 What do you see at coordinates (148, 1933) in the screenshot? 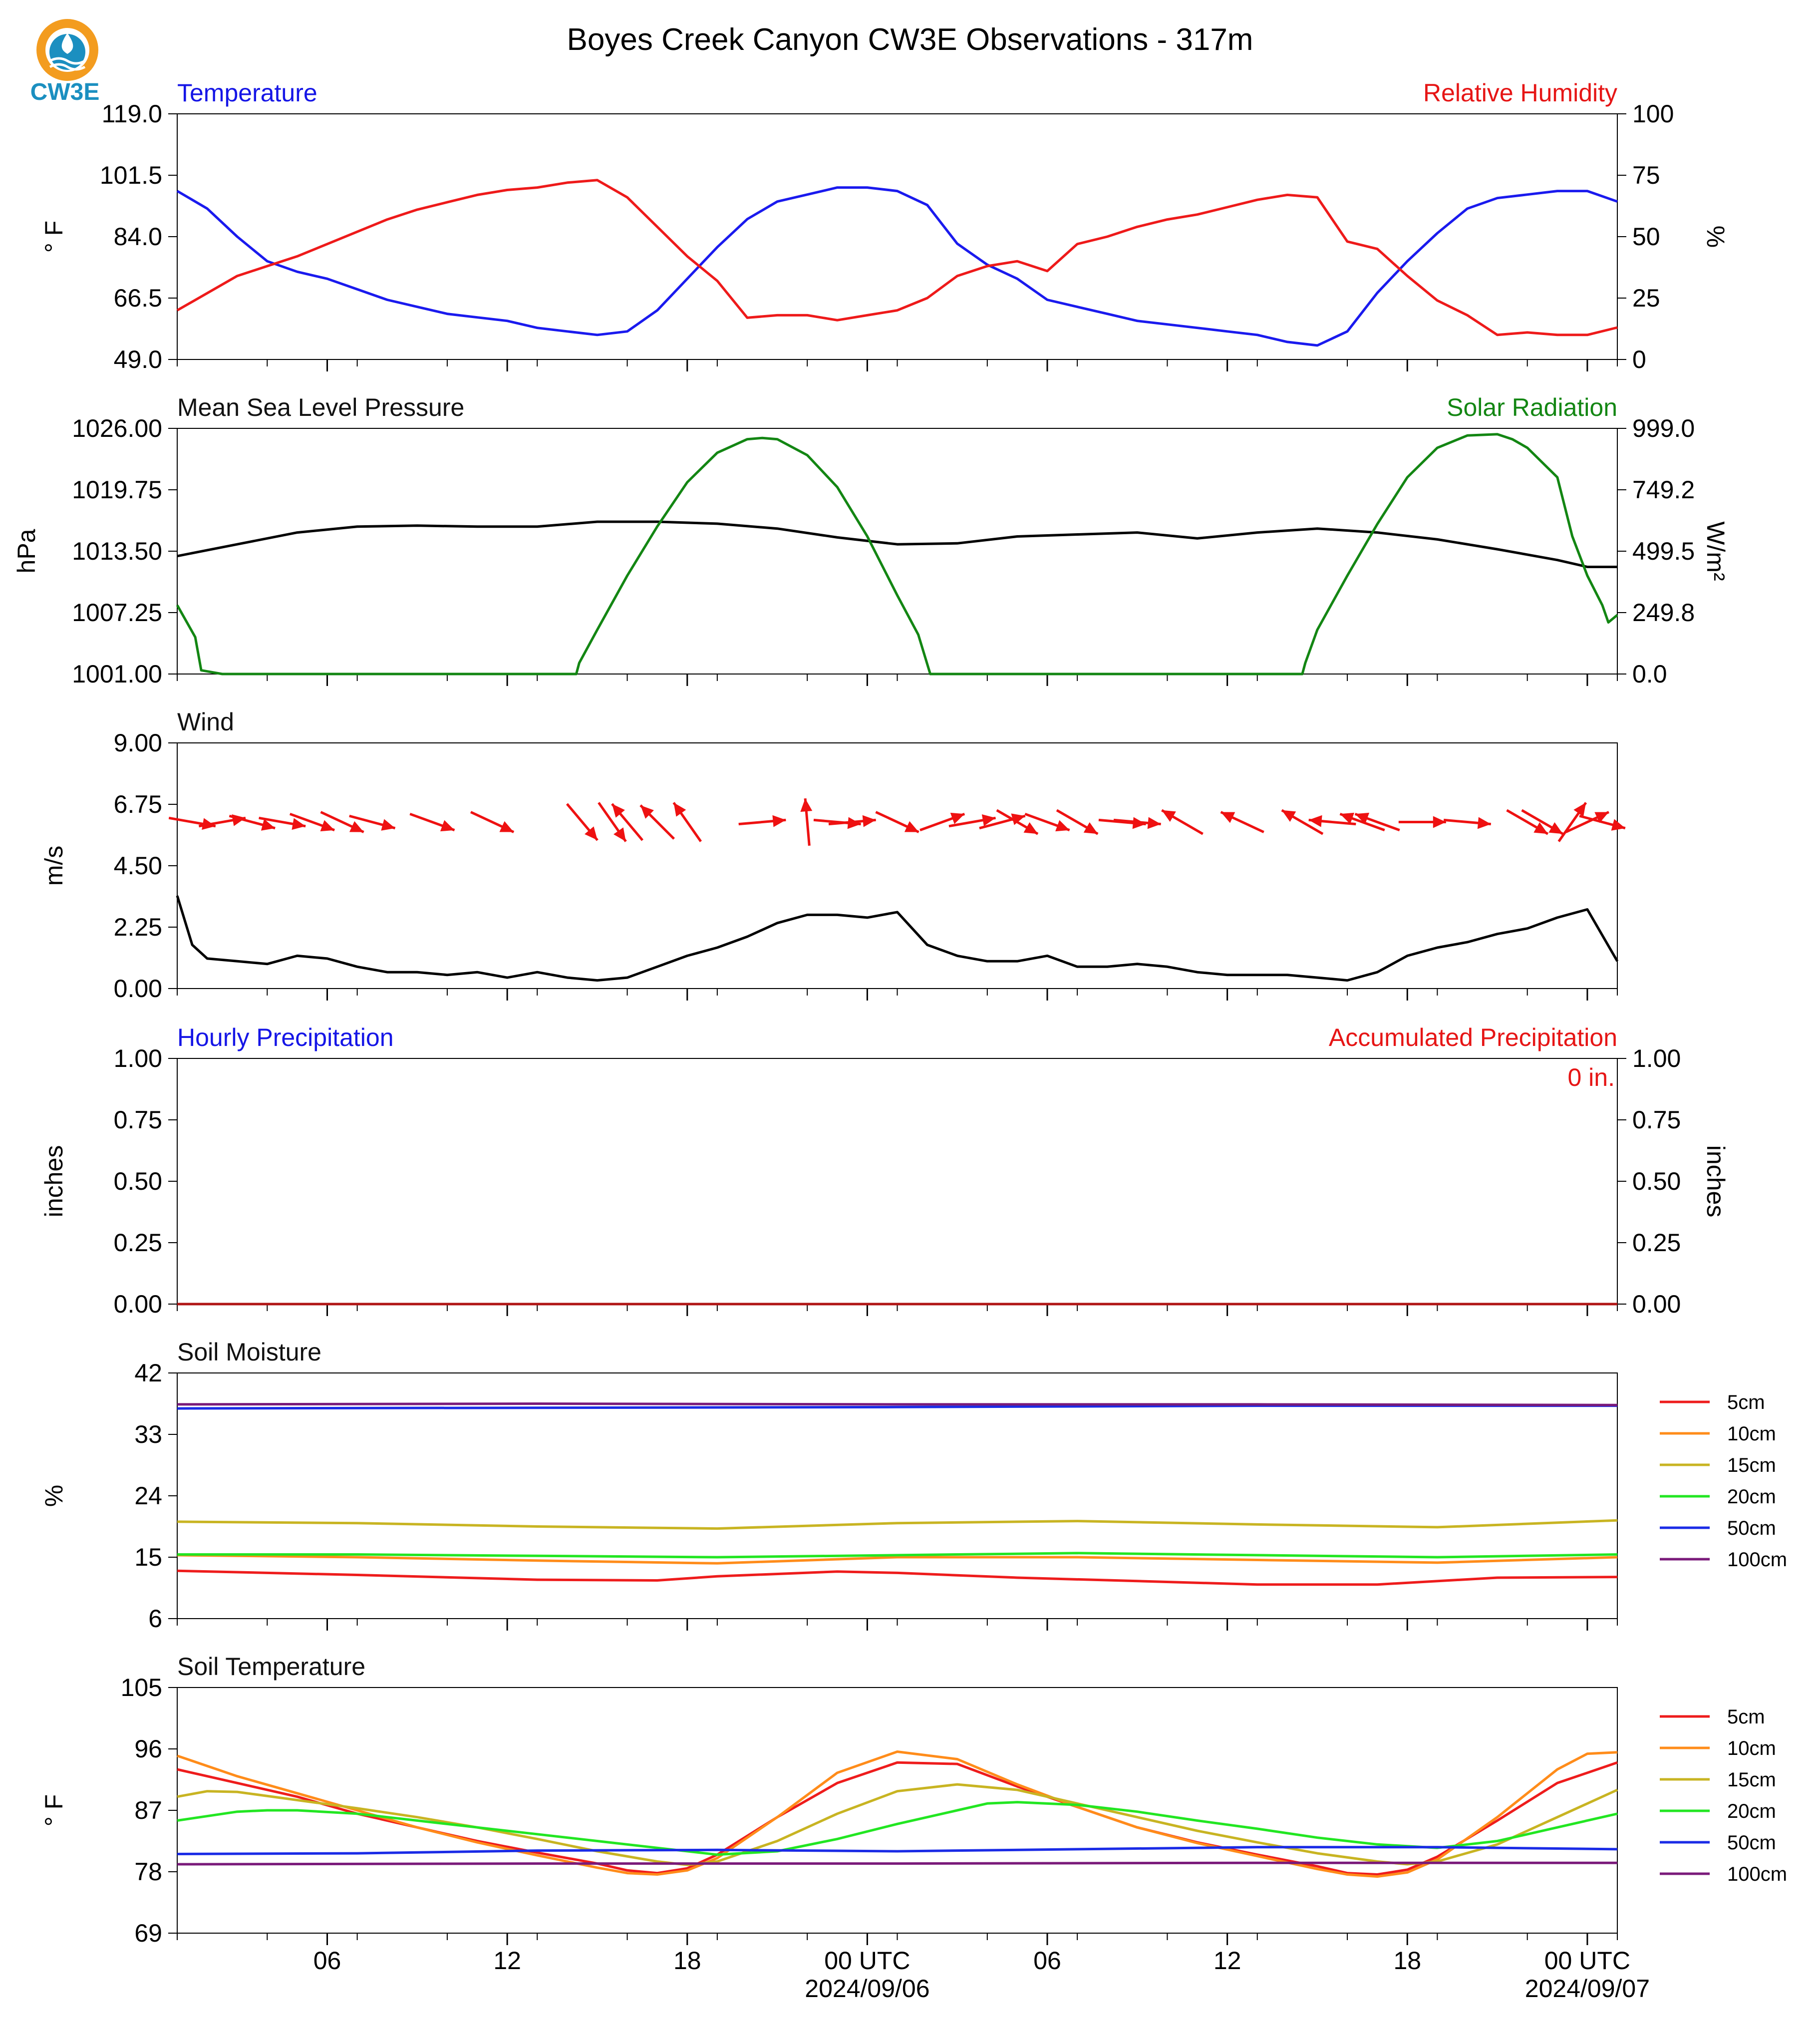
I see `y-tick-label: 69` at bounding box center [148, 1933].